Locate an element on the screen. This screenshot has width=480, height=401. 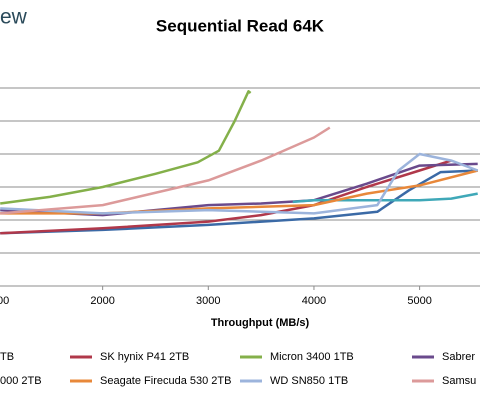
line-series is located at coordinates (385, 198).